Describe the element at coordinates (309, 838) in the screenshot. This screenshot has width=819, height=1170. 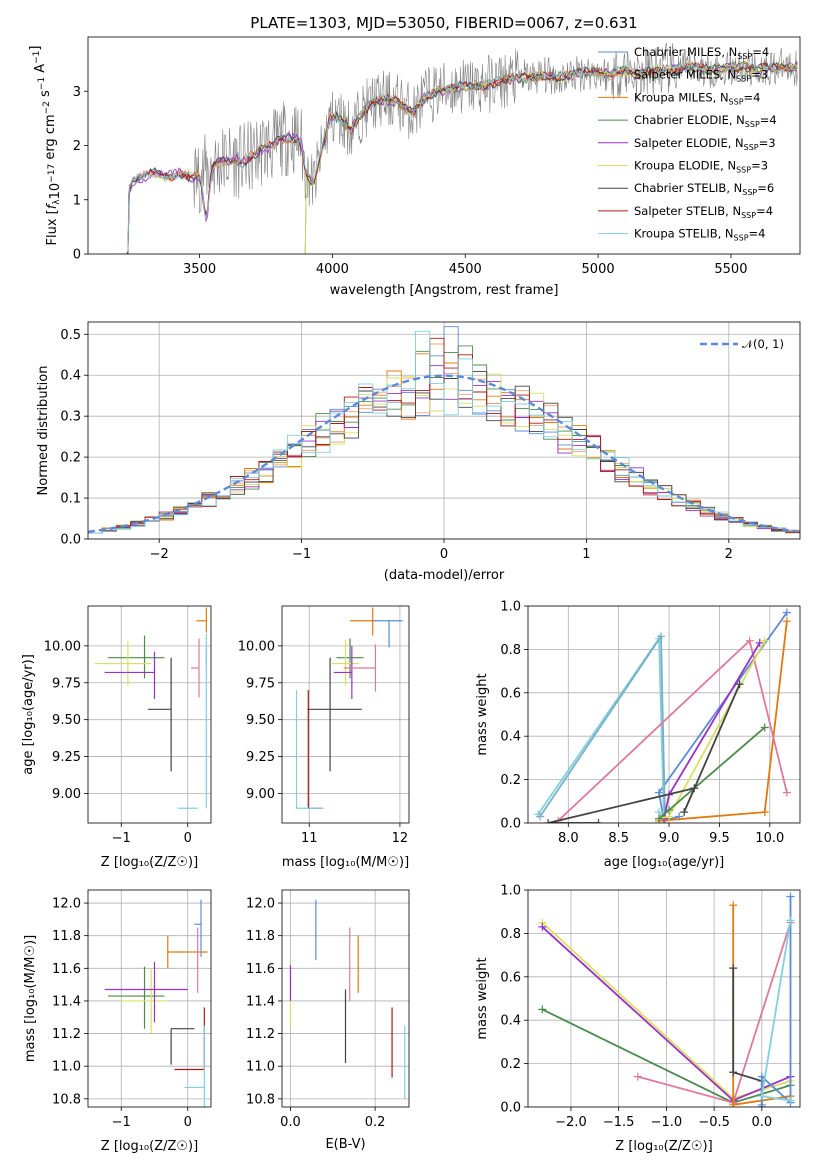
I see `x-tick-label: 11` at that location.